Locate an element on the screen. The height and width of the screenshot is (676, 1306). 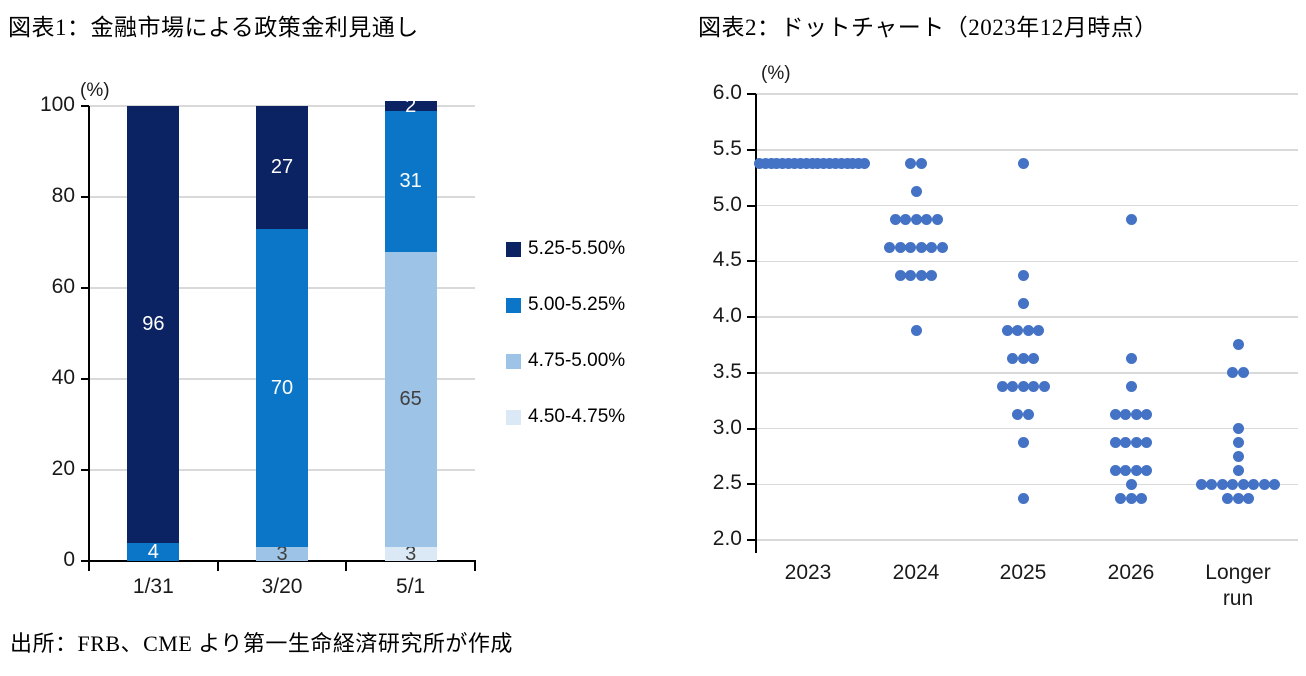
bar-value-label: 31 is located at coordinates (410, 181).